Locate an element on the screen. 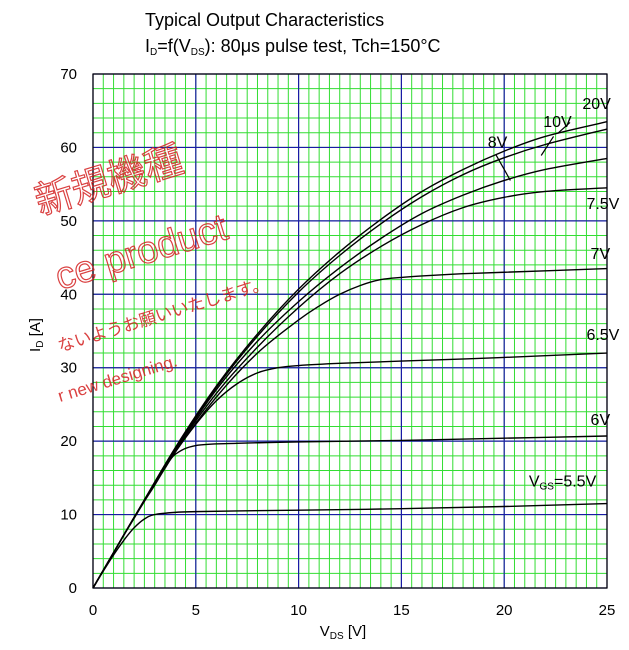  y-tick-label: 0 is located at coordinates (73, 588).